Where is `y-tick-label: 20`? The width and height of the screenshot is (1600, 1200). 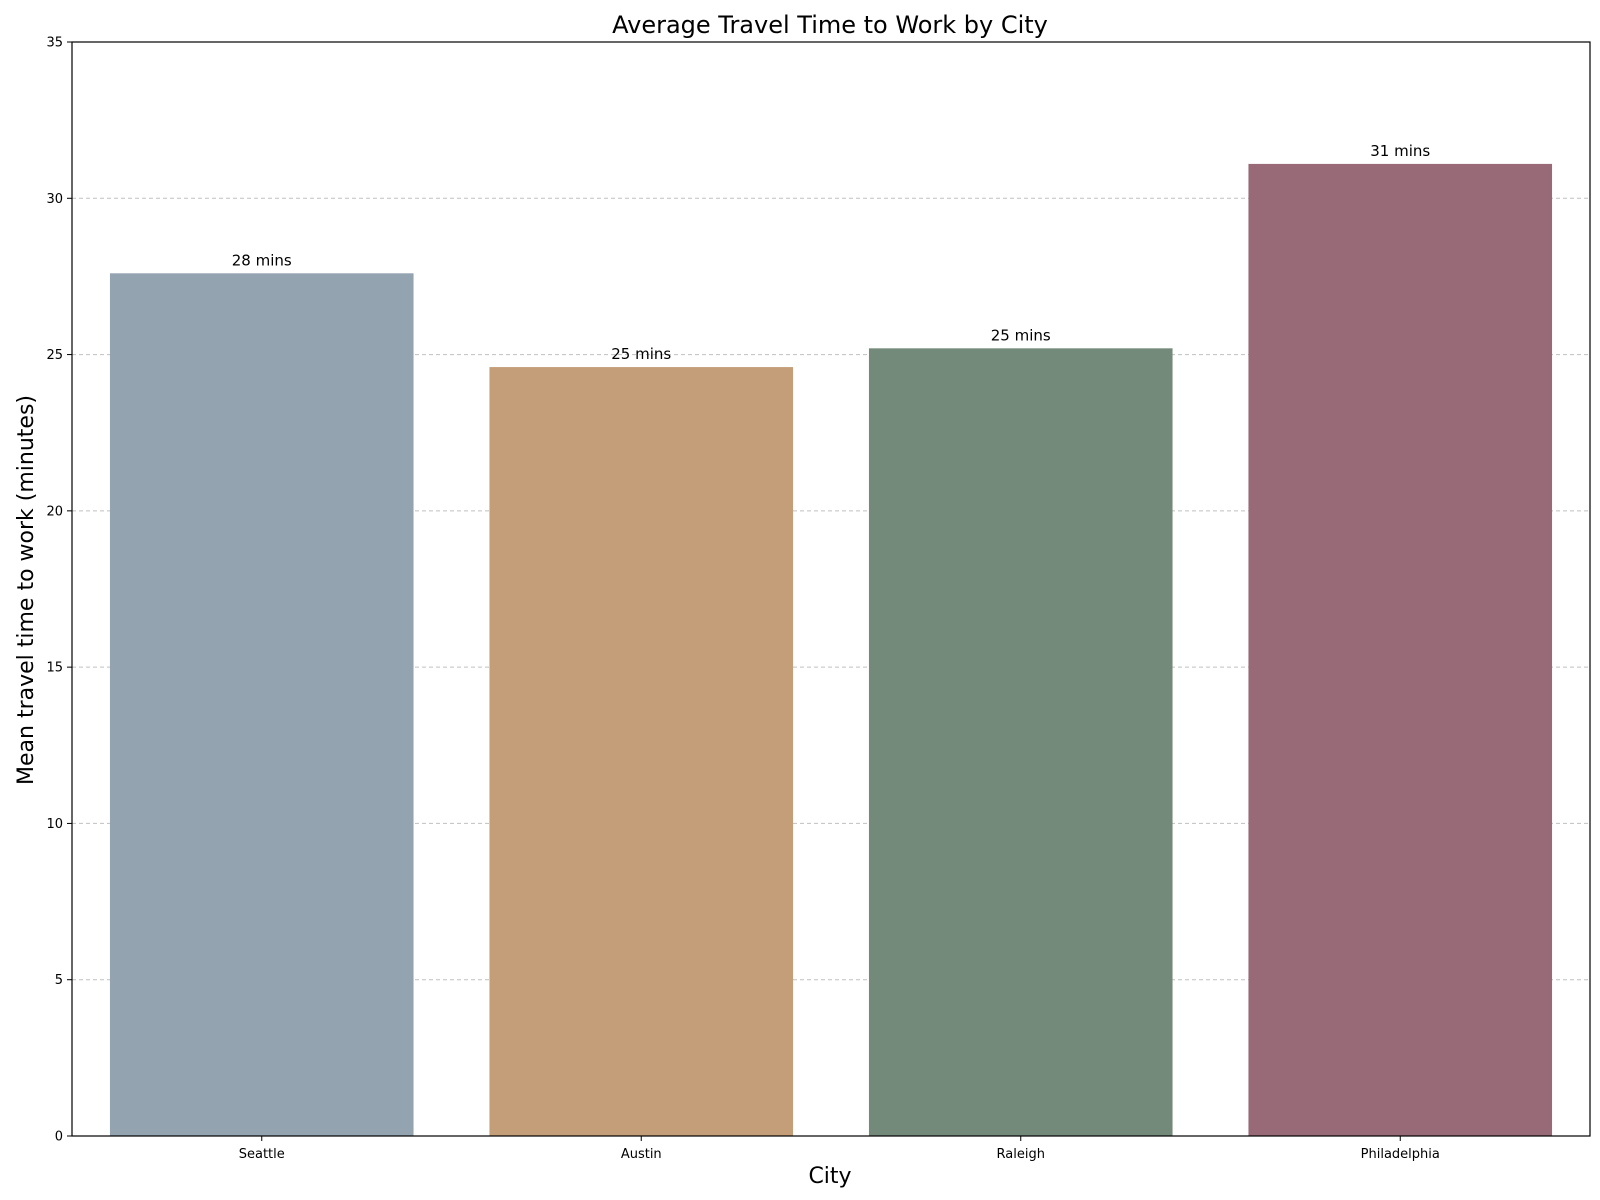 y-tick-label: 20 is located at coordinates (54, 511).